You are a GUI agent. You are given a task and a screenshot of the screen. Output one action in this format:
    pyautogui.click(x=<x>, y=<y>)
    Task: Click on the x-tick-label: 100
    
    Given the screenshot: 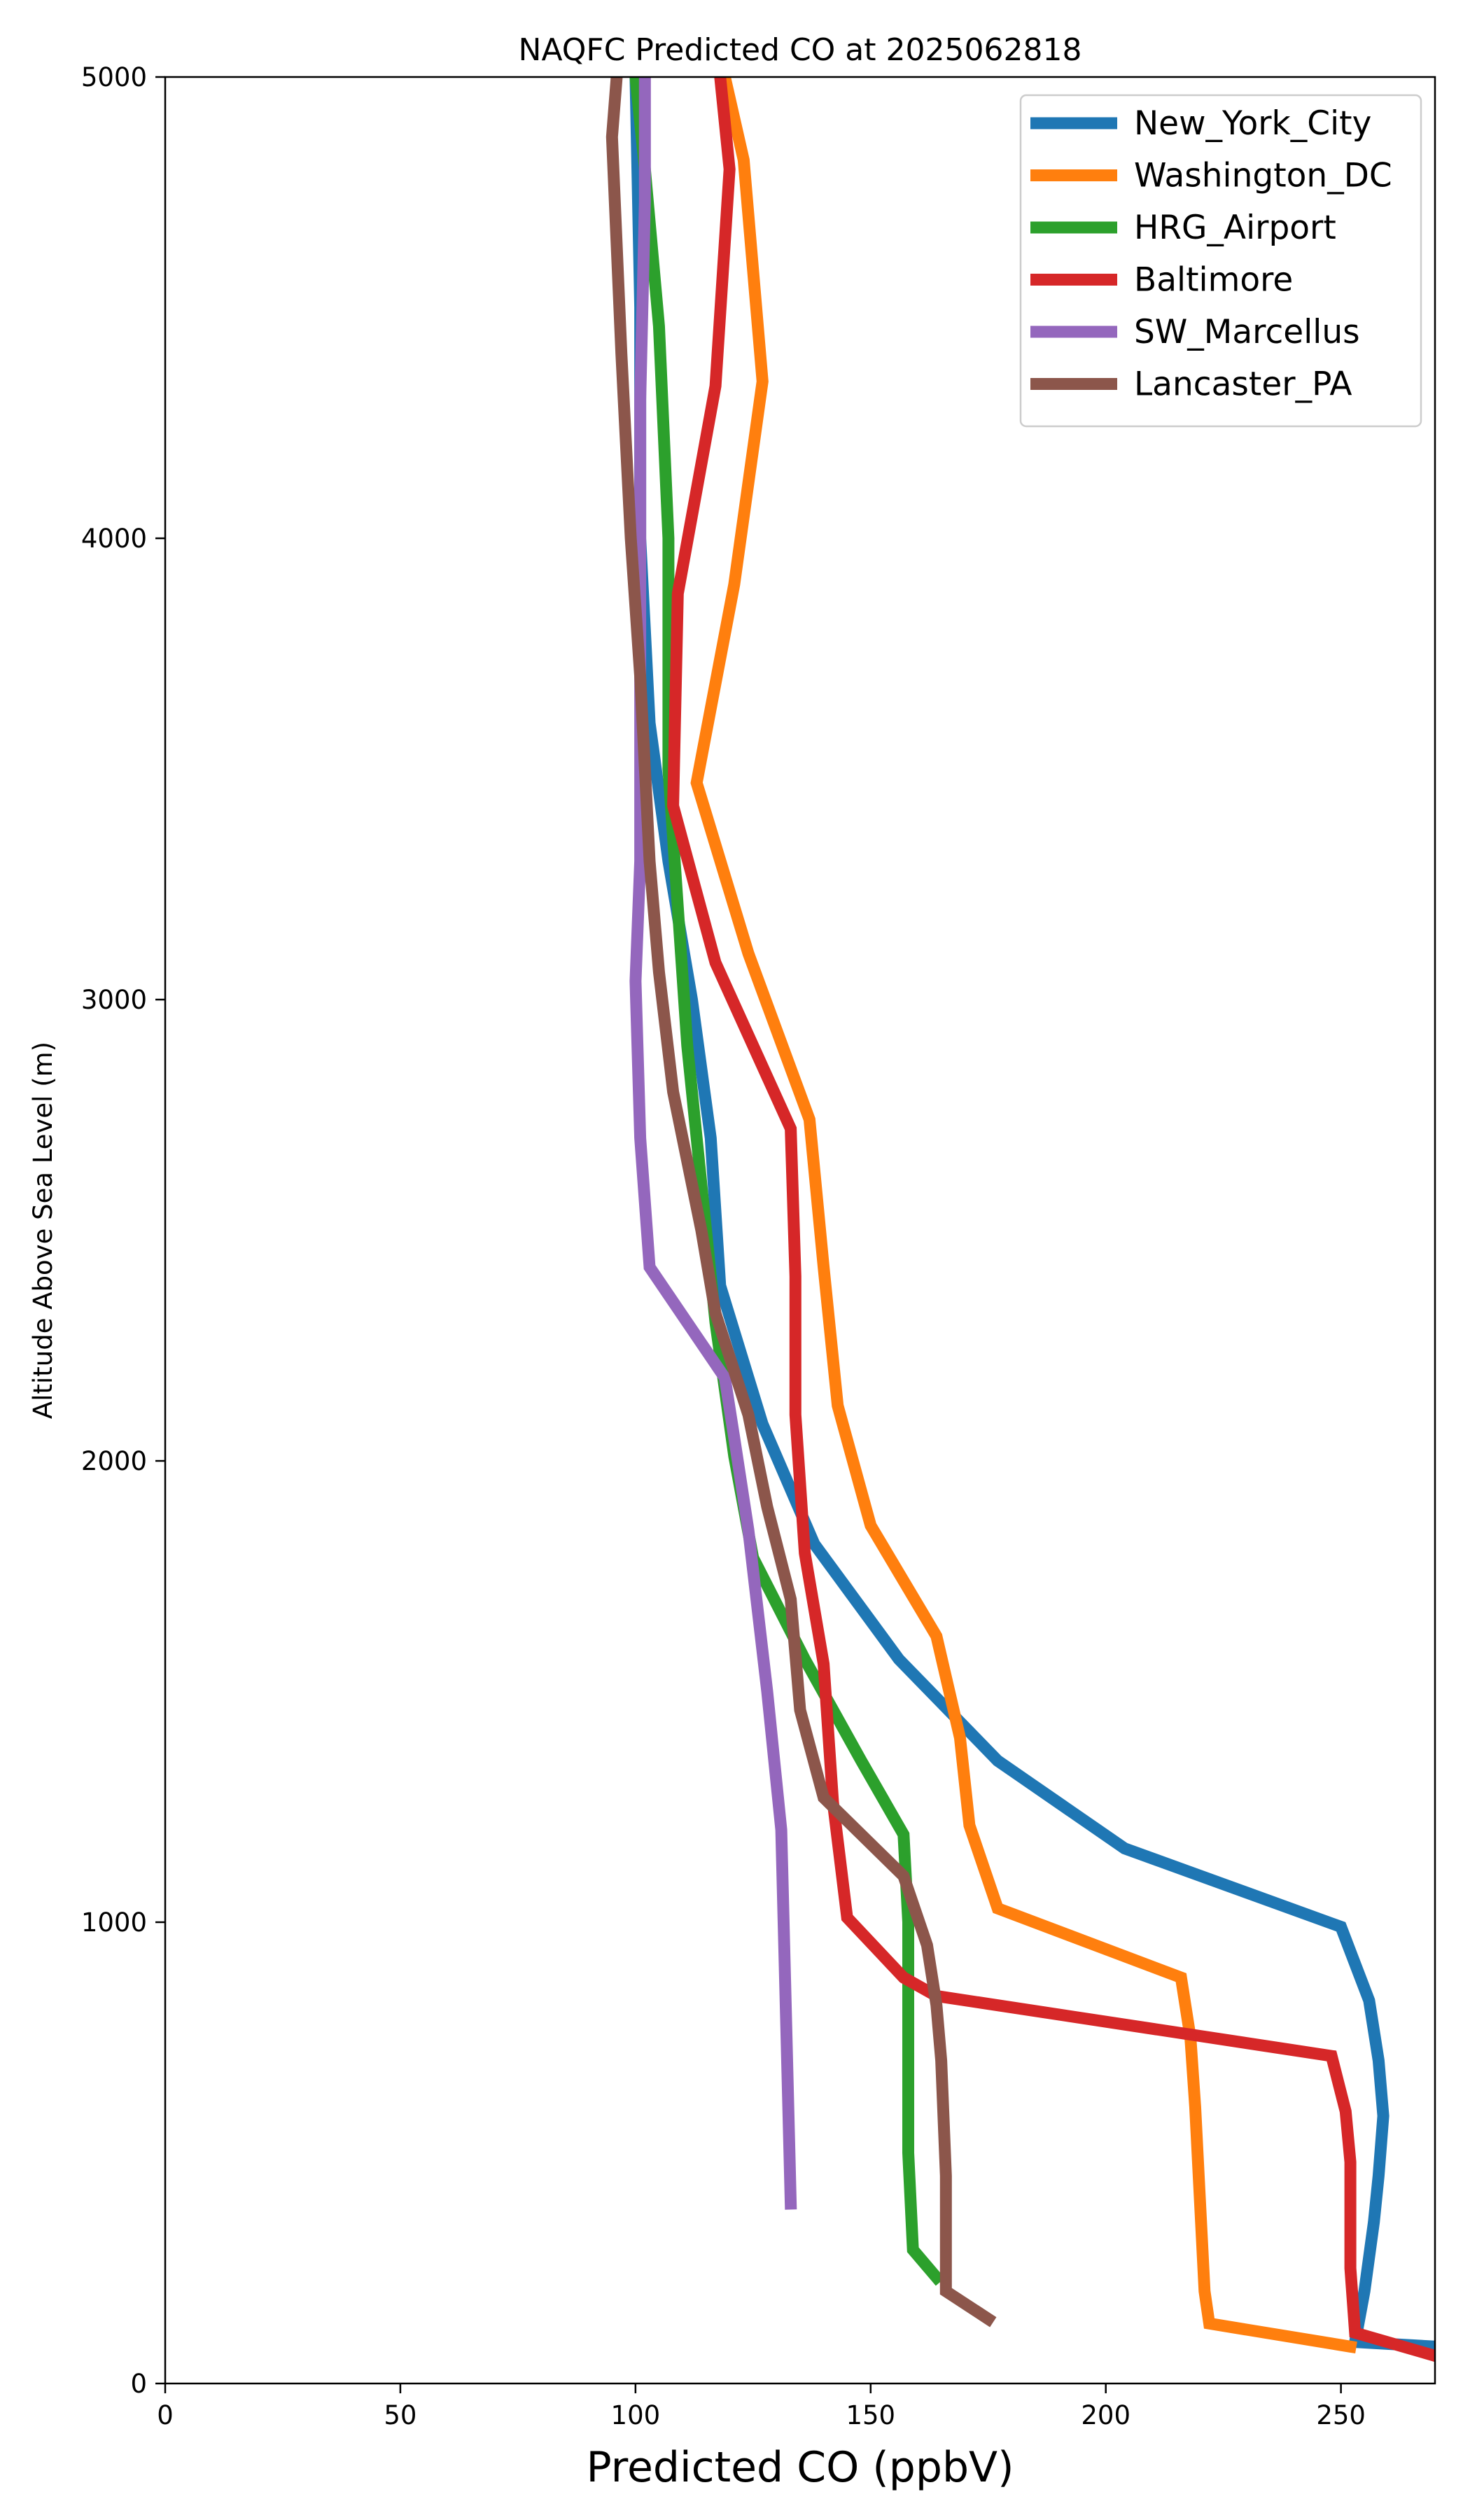 What is the action you would take?
    pyautogui.click(x=636, y=2415)
    